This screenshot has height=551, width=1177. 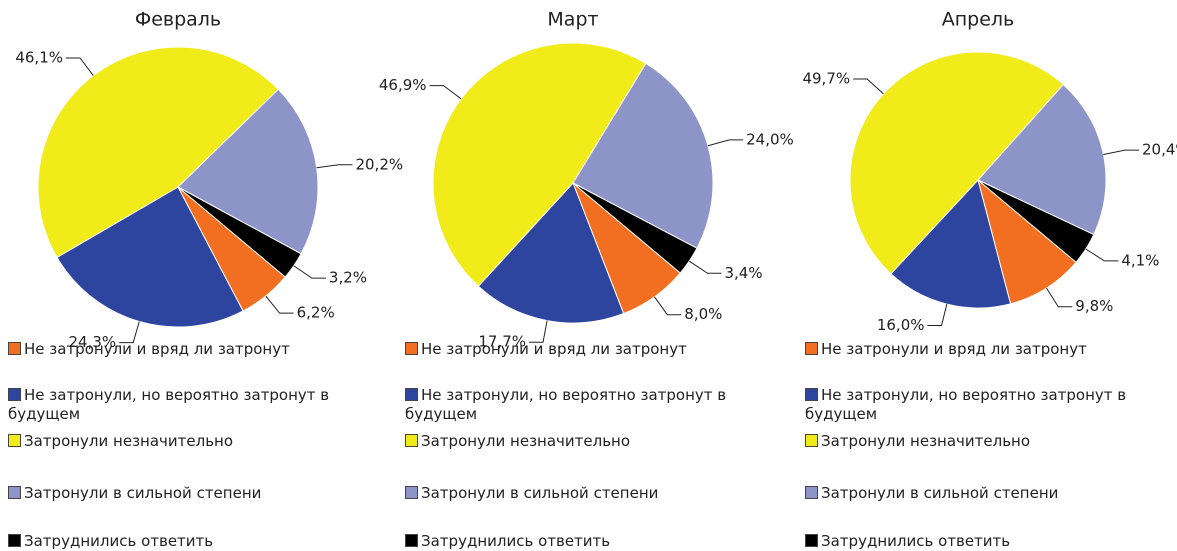 I want to click on data-label: 3,4%, so click(x=743, y=273).